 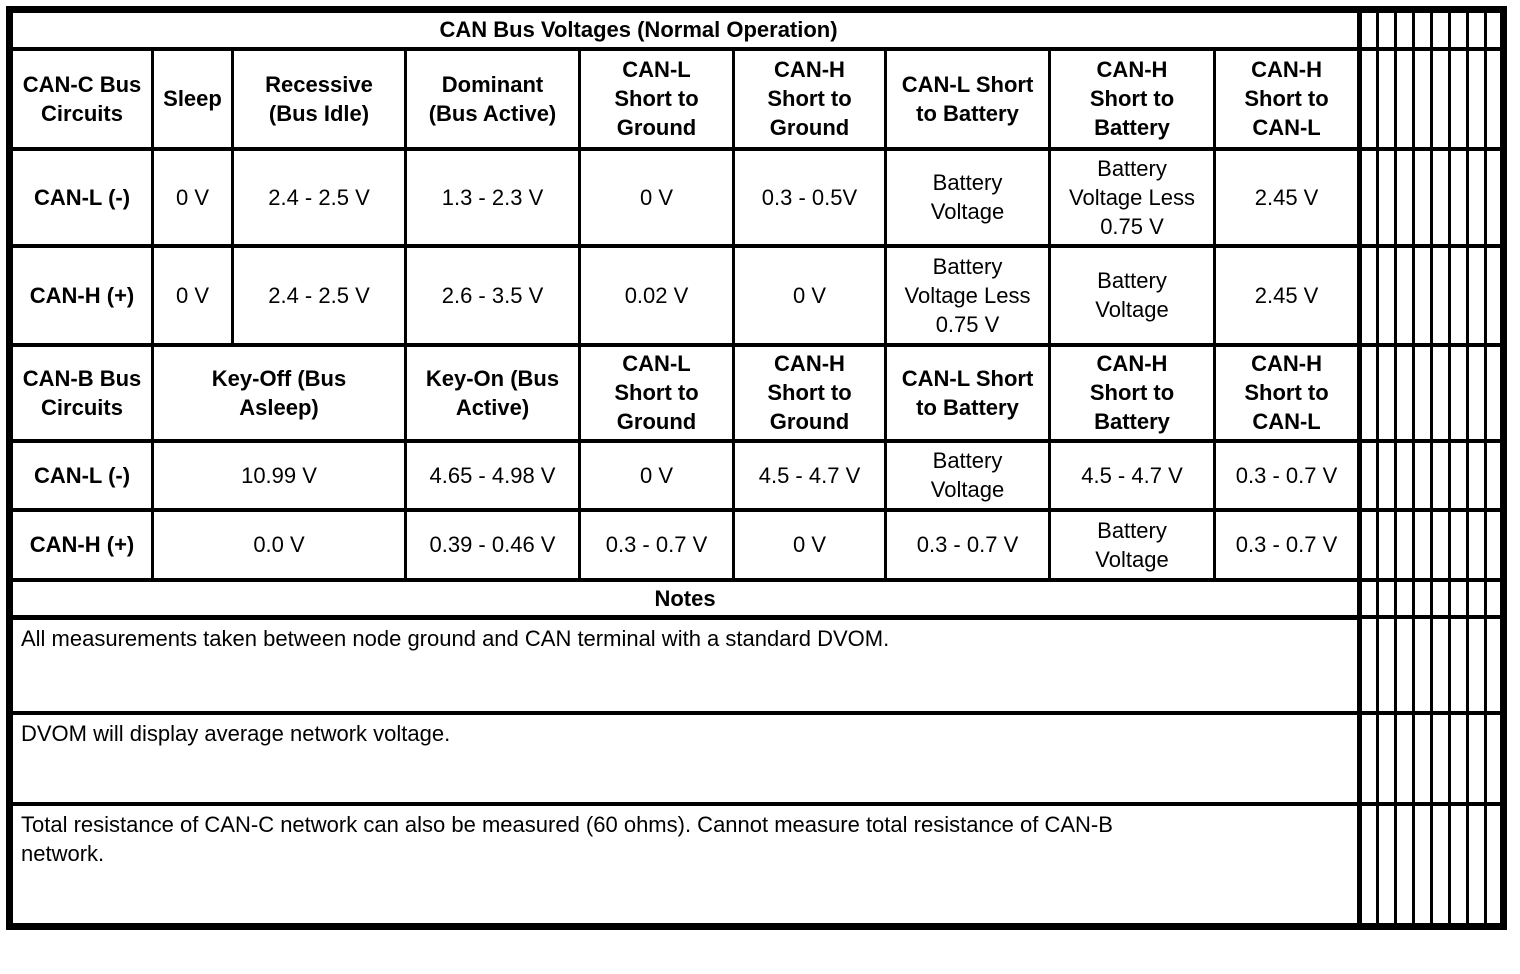 What do you see at coordinates (656, 98) in the screenshot?
I see `header-canl-short-ground: CAN-L Short to Ground` at bounding box center [656, 98].